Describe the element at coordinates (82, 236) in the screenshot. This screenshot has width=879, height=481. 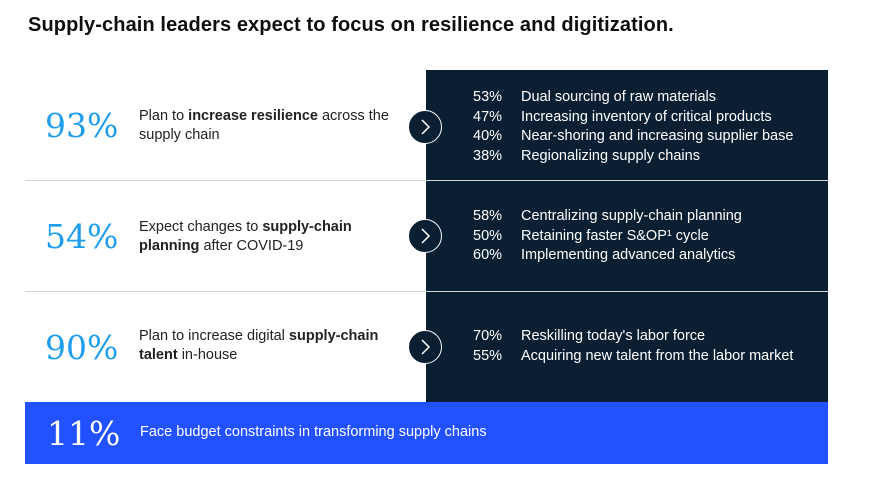
I see `stat-value: 54%` at that location.